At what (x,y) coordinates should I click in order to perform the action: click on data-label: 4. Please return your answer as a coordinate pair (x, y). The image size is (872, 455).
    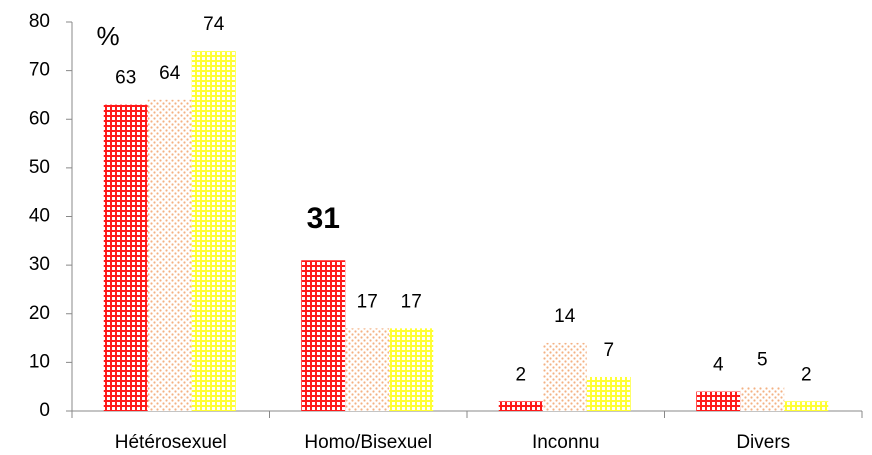
    Looking at the image, I should click on (718, 365).